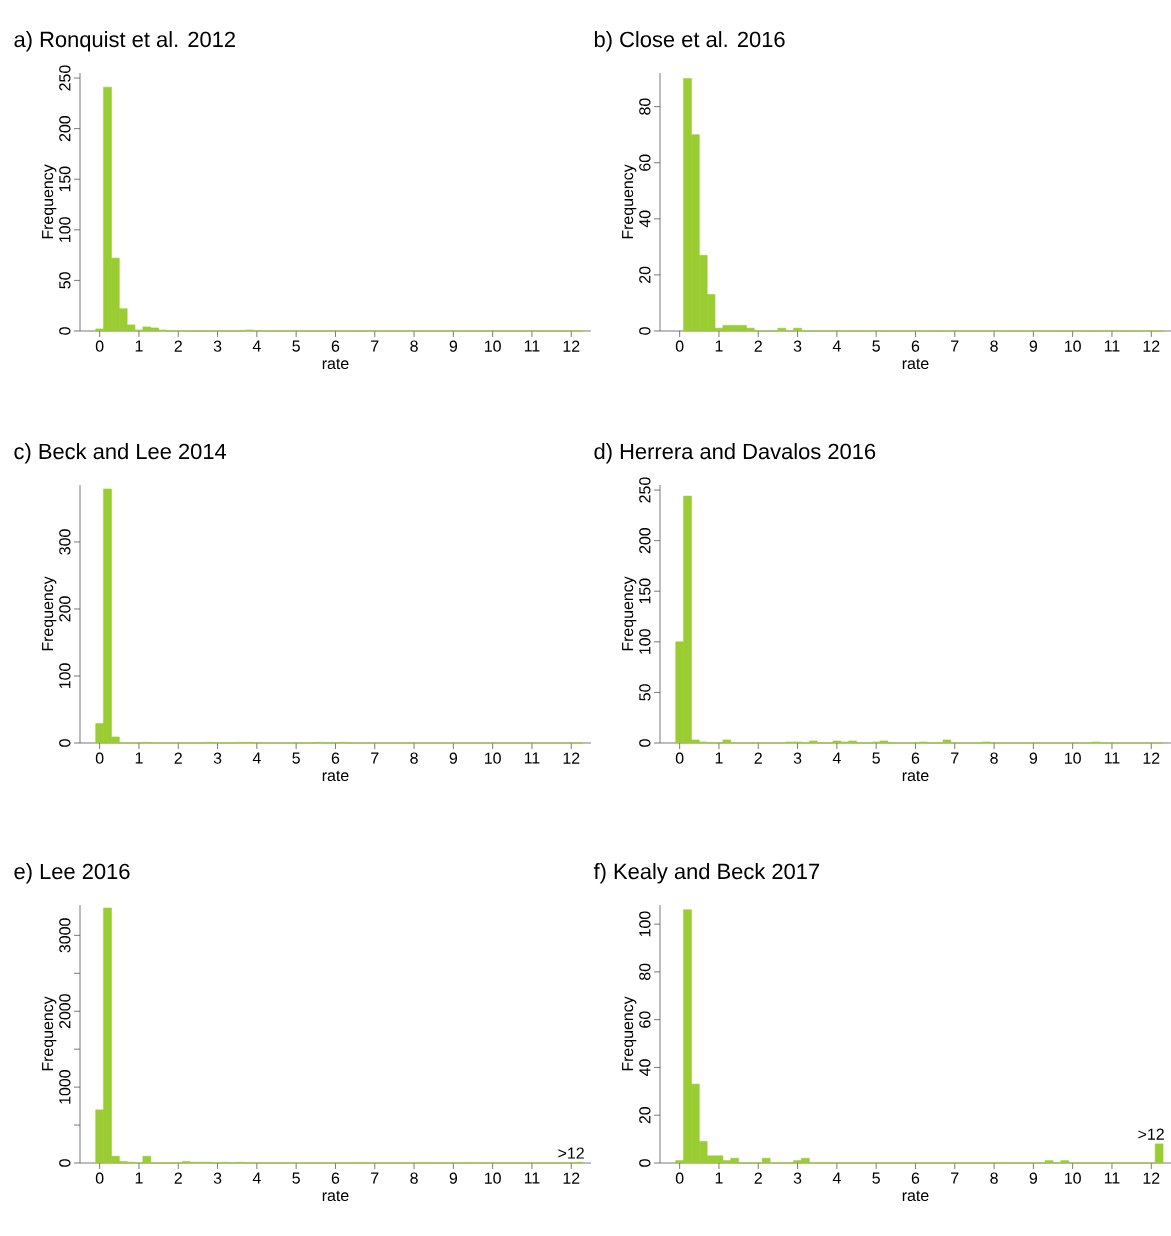 This screenshot has width=1171, height=1236. What do you see at coordinates (645, 692) in the screenshot?
I see `y-tick-label: 50` at bounding box center [645, 692].